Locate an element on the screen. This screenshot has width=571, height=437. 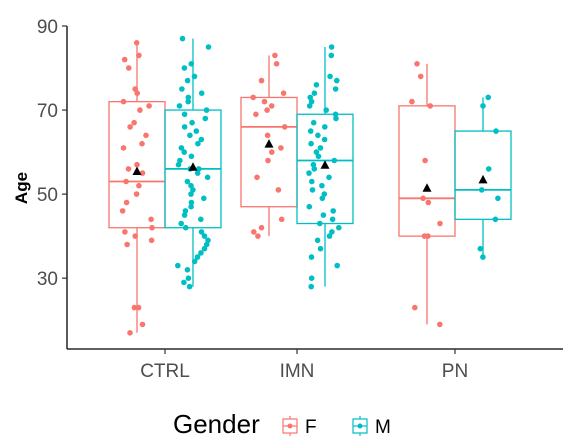
x-tick-label: CTRL is located at coordinates (165, 371).